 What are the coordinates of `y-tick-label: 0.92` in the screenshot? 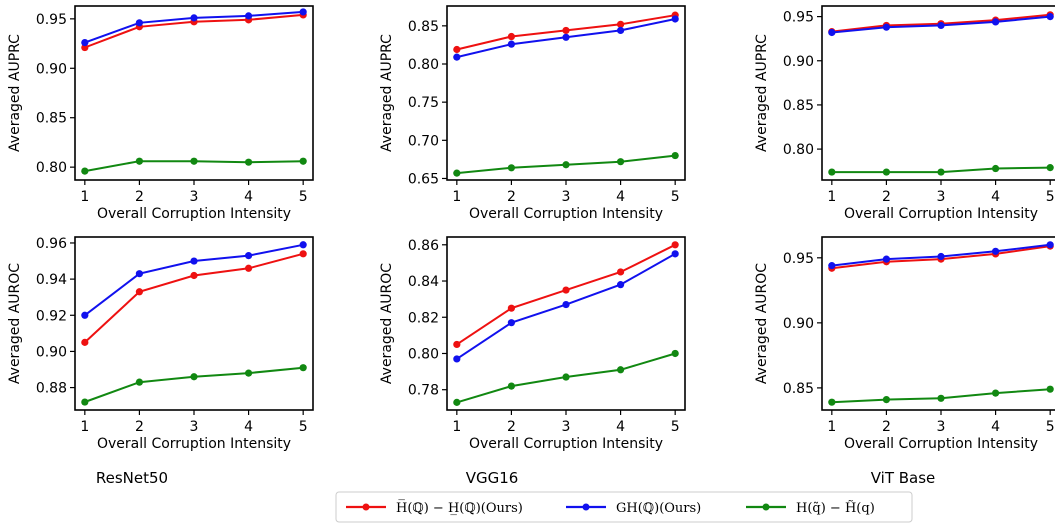 It's located at (51, 316).